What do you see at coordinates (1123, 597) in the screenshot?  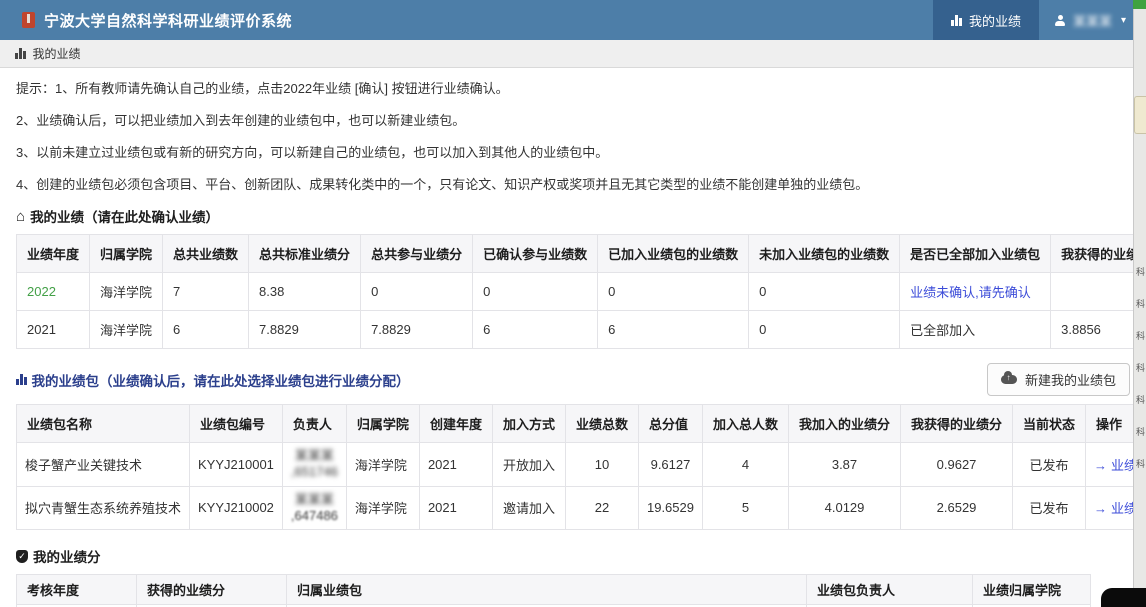 I see `cursor-corner-shape` at bounding box center [1123, 597].